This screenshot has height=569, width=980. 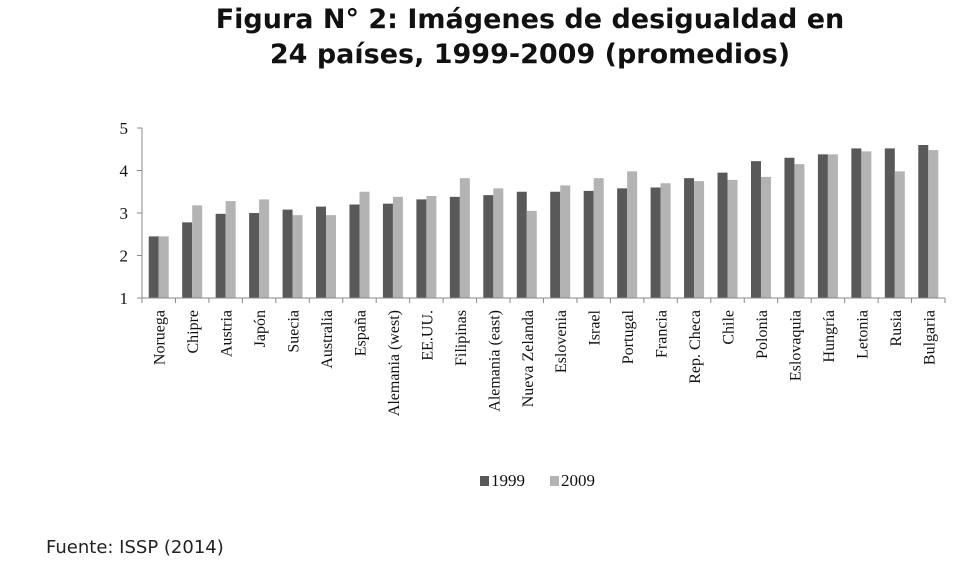 I want to click on legend-label-2009: 2009, so click(x=578, y=480).